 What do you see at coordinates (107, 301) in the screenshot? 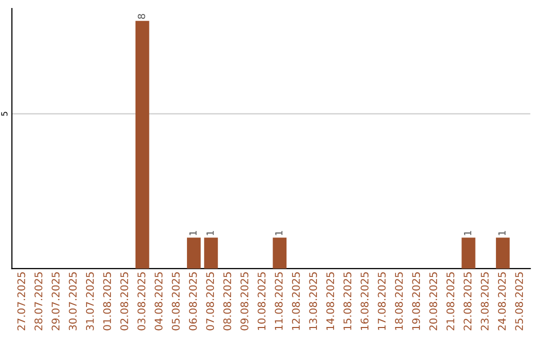
I see `x-tick-label: 01.08.2025` at bounding box center [107, 301].